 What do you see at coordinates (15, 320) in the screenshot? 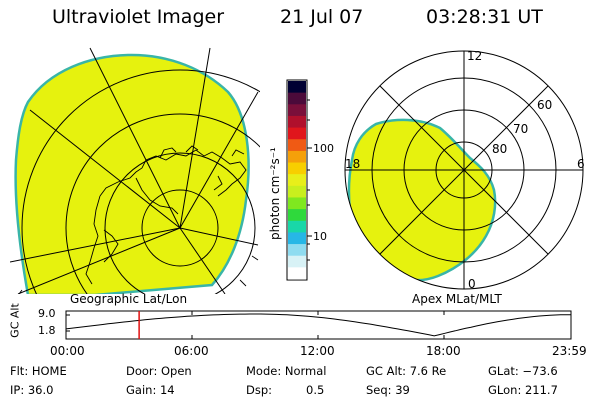
I see `altitude-ylabel: GC Alt` at bounding box center [15, 320].